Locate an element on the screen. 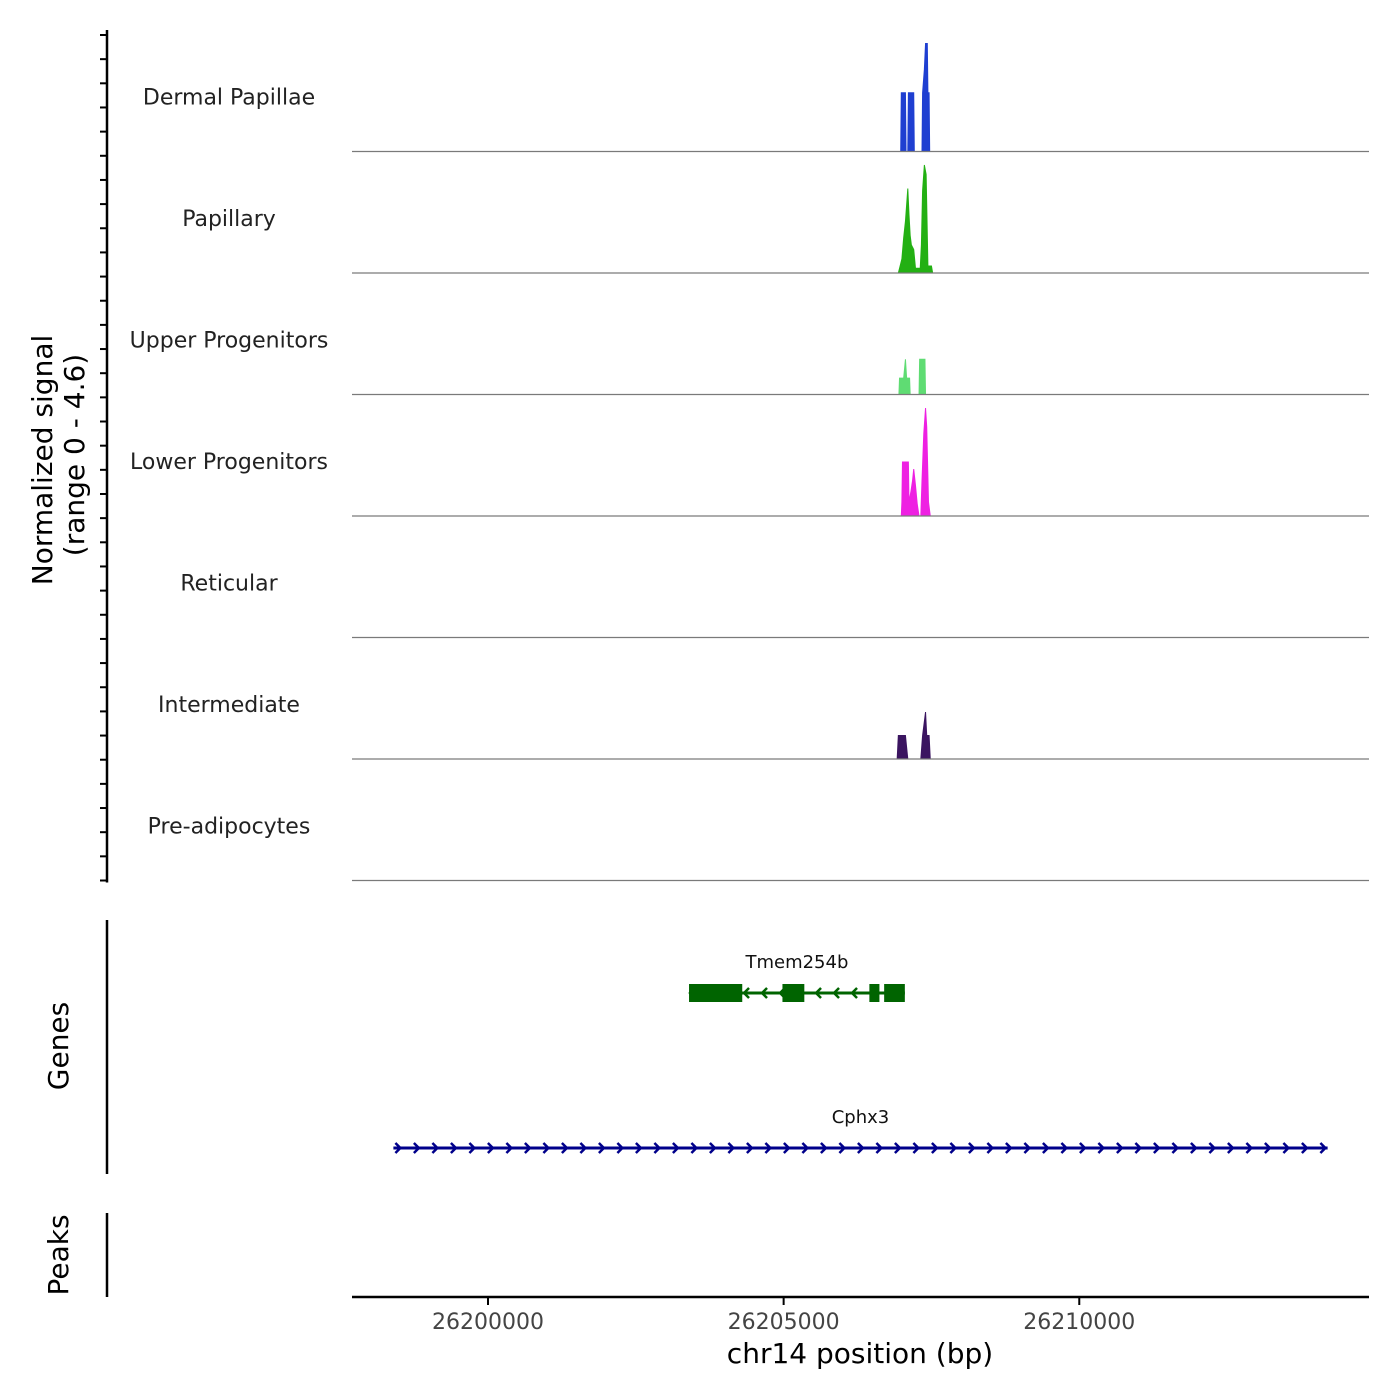 The image size is (1400, 1400). peaks-axis-title: Peaks is located at coordinates (58, 1254).